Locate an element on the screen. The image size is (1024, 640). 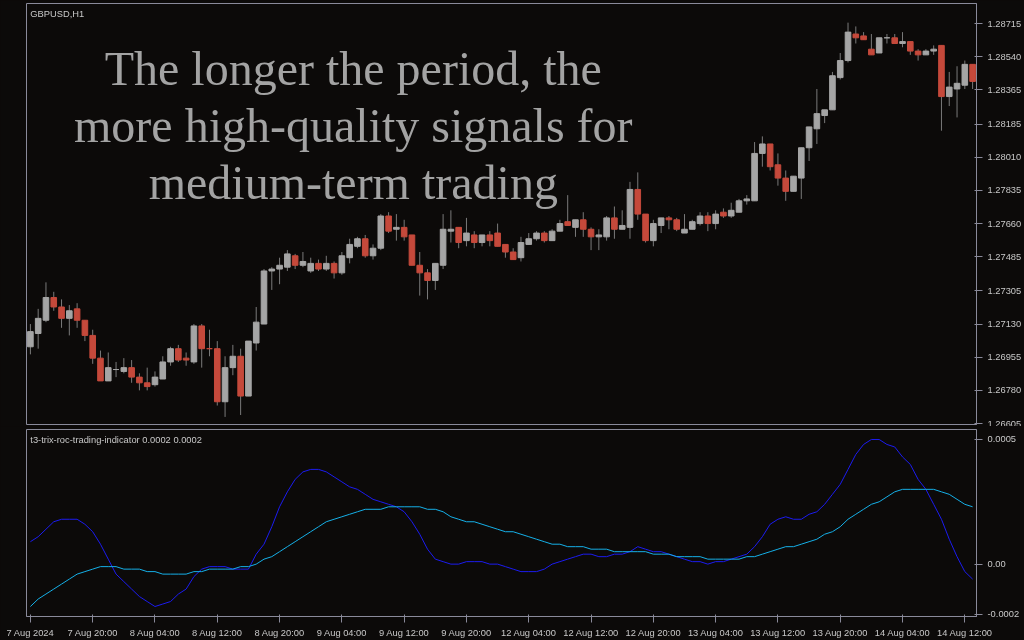
y-tick-label: 1.27835 is located at coordinates (1004, 190).